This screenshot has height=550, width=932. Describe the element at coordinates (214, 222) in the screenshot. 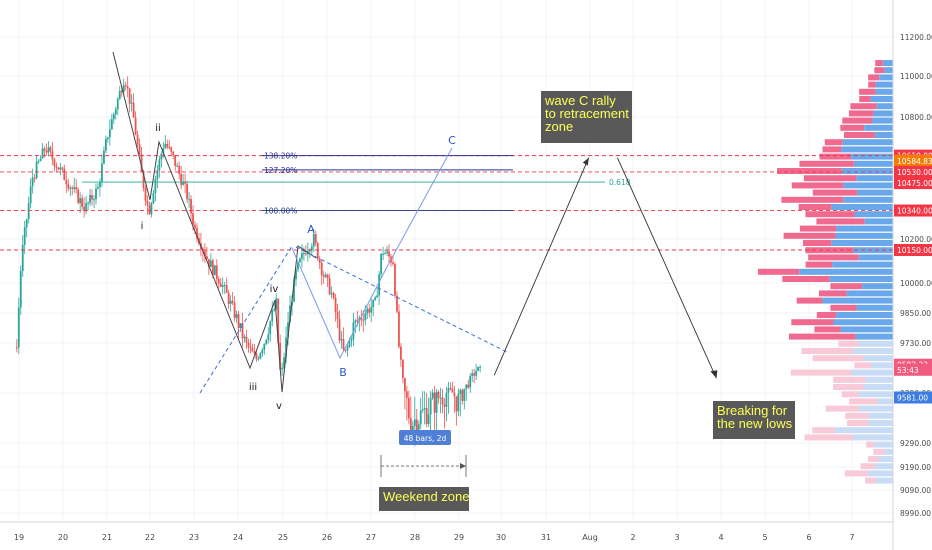

I see `impulse-wave` at that location.